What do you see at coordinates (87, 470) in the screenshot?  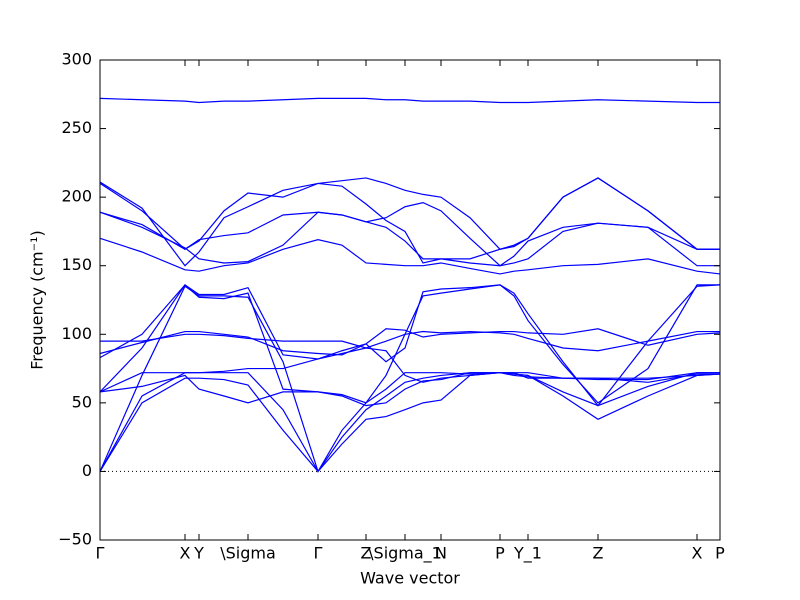 I see `y-tick-label: 0` at bounding box center [87, 470].